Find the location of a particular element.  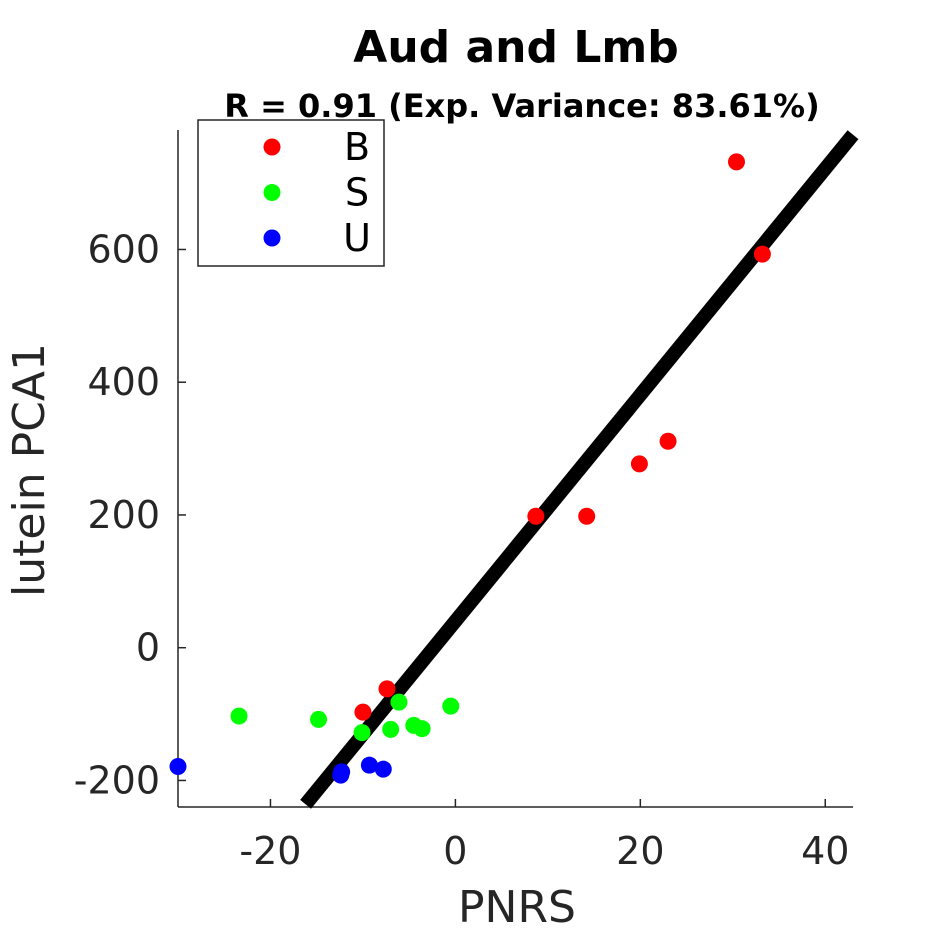

legend-label-U: U is located at coordinates (357, 238).